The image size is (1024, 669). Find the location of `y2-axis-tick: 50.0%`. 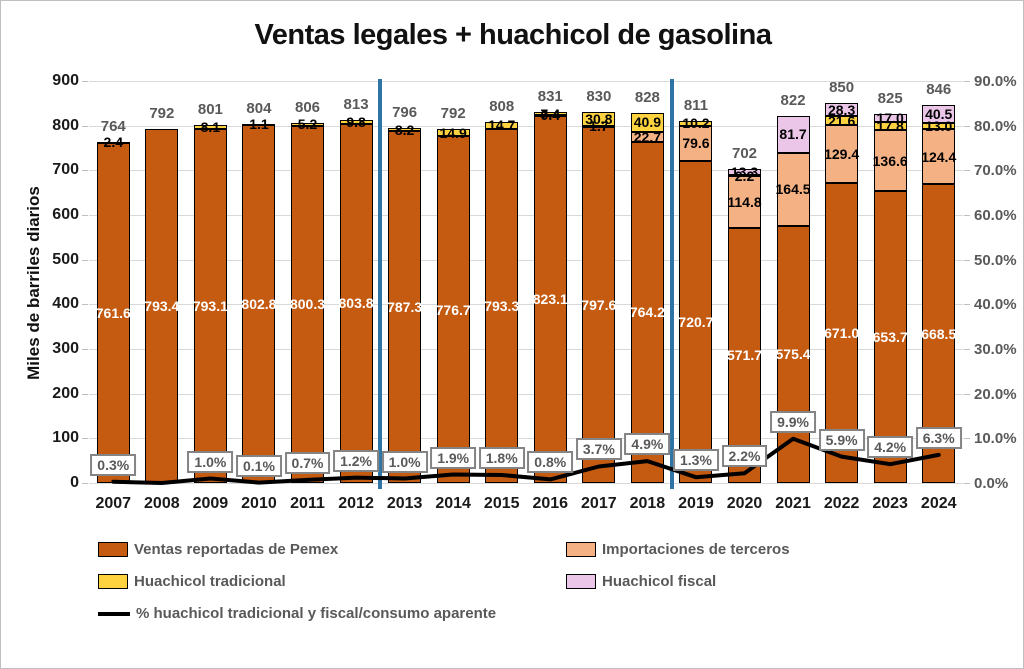

y2-axis-tick: 50.0% is located at coordinates (995, 260).